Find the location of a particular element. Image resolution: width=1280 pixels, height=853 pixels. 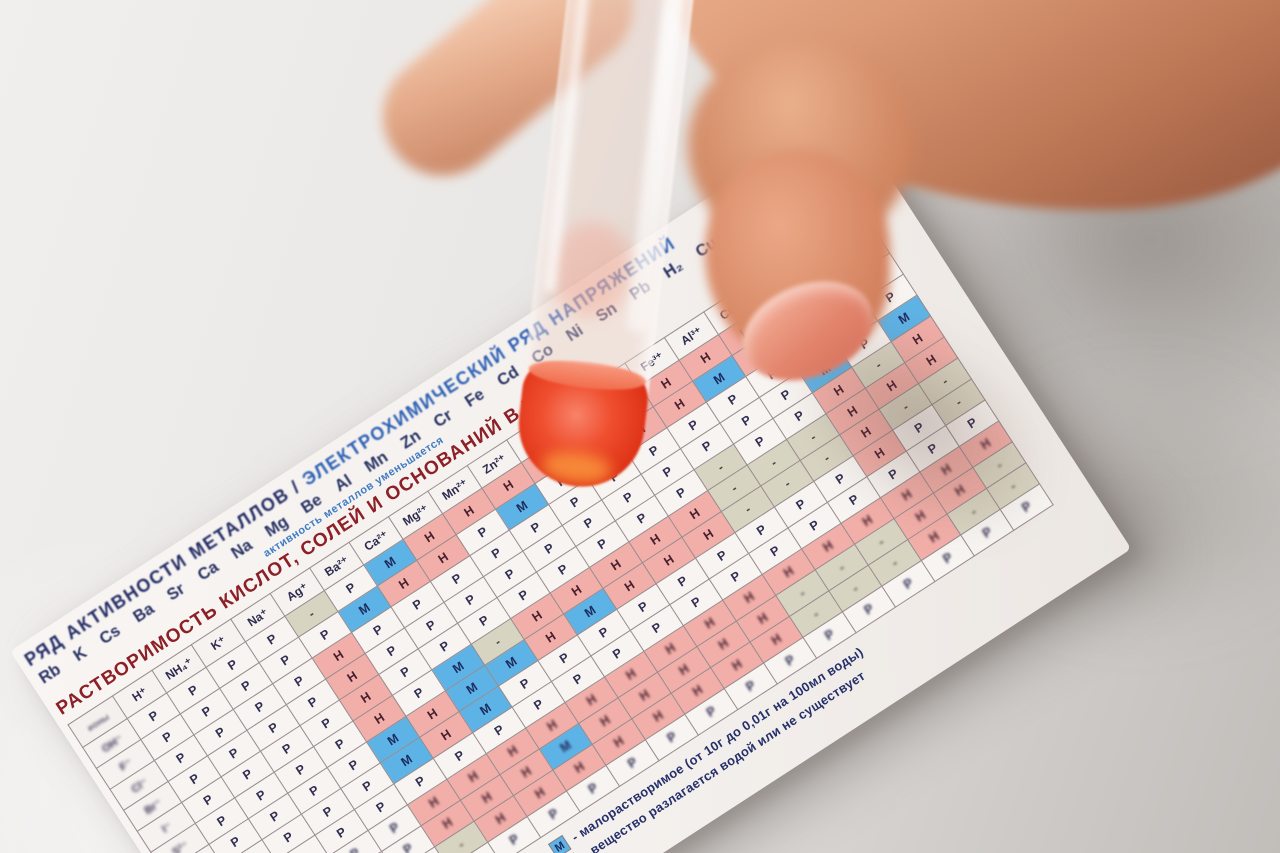

metal-symbol: Sr is located at coordinates (176, 592).